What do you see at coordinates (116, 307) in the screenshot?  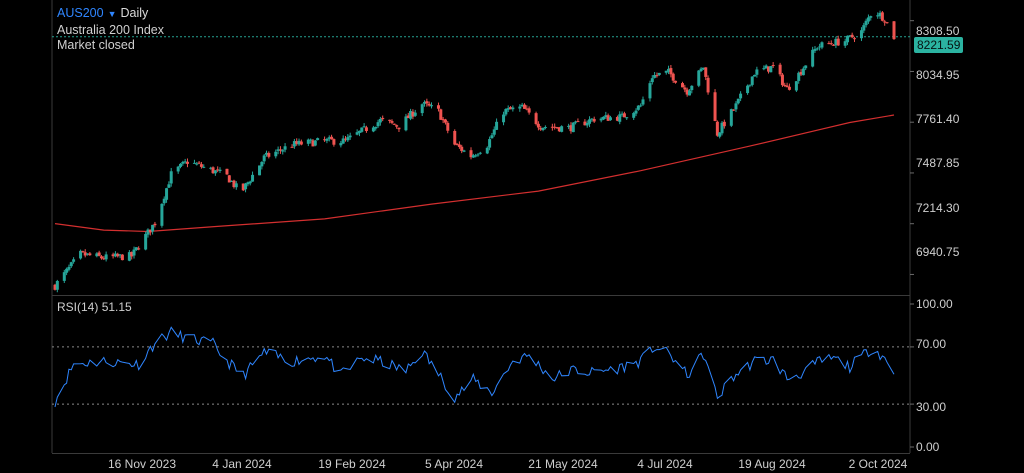 I see `rsi-value: 51.15` at bounding box center [116, 307].